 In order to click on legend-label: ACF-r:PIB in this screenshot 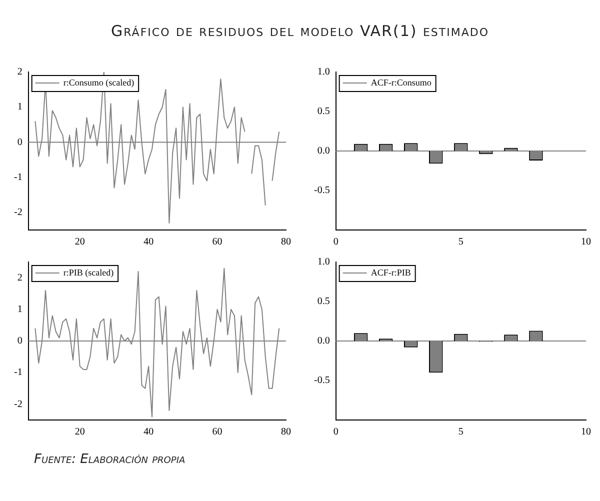, I will do `click(390, 272)`.